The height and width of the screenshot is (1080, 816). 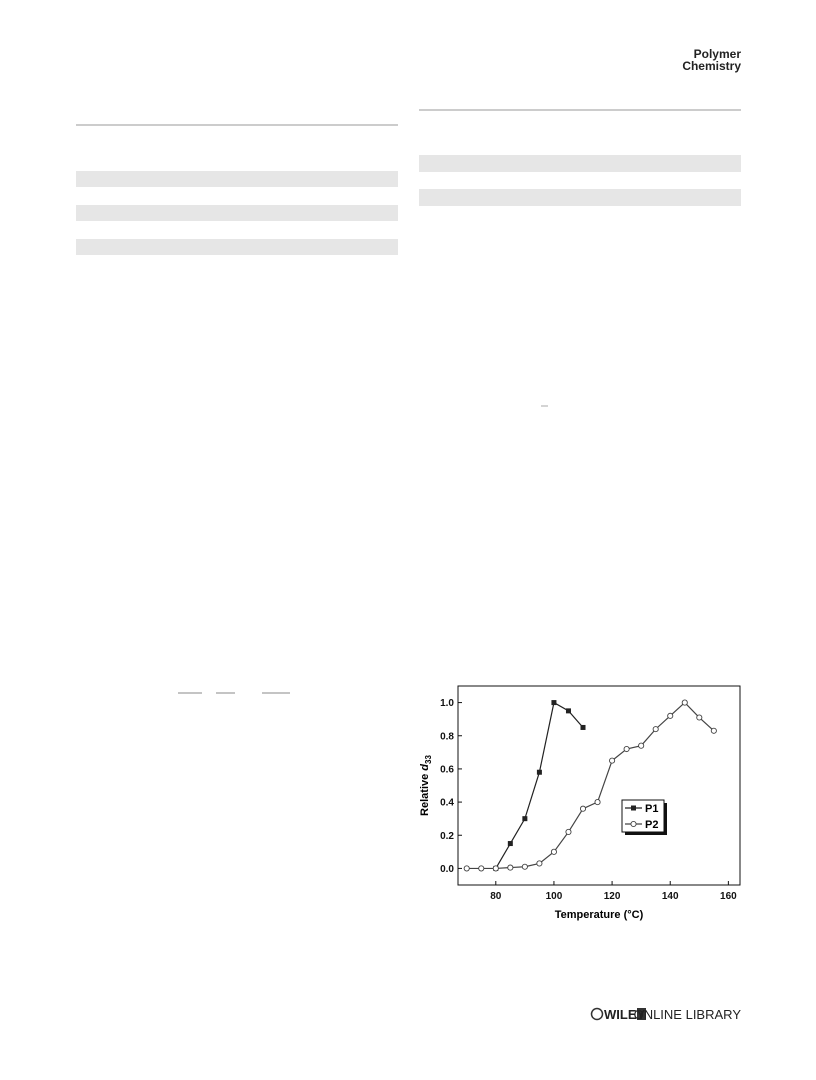 I want to click on y-tick-label: 0.6, so click(x=447, y=769).